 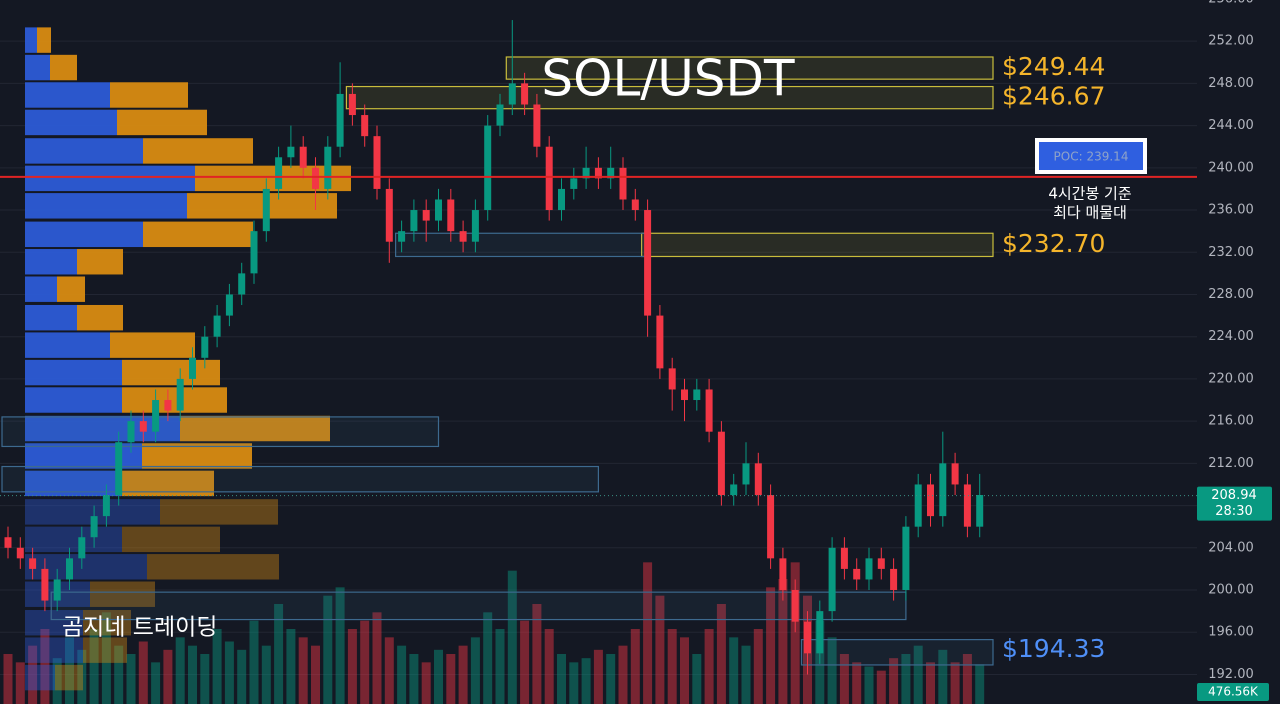 I want to click on y-tick-label: 204.00, so click(x=1231, y=547).